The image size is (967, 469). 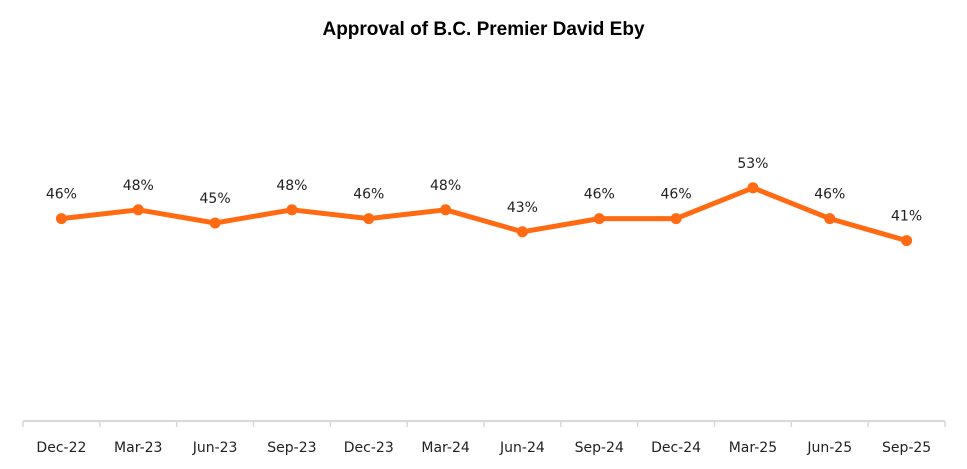 What do you see at coordinates (522, 448) in the screenshot?
I see `x-tick-label: Jun-24` at bounding box center [522, 448].